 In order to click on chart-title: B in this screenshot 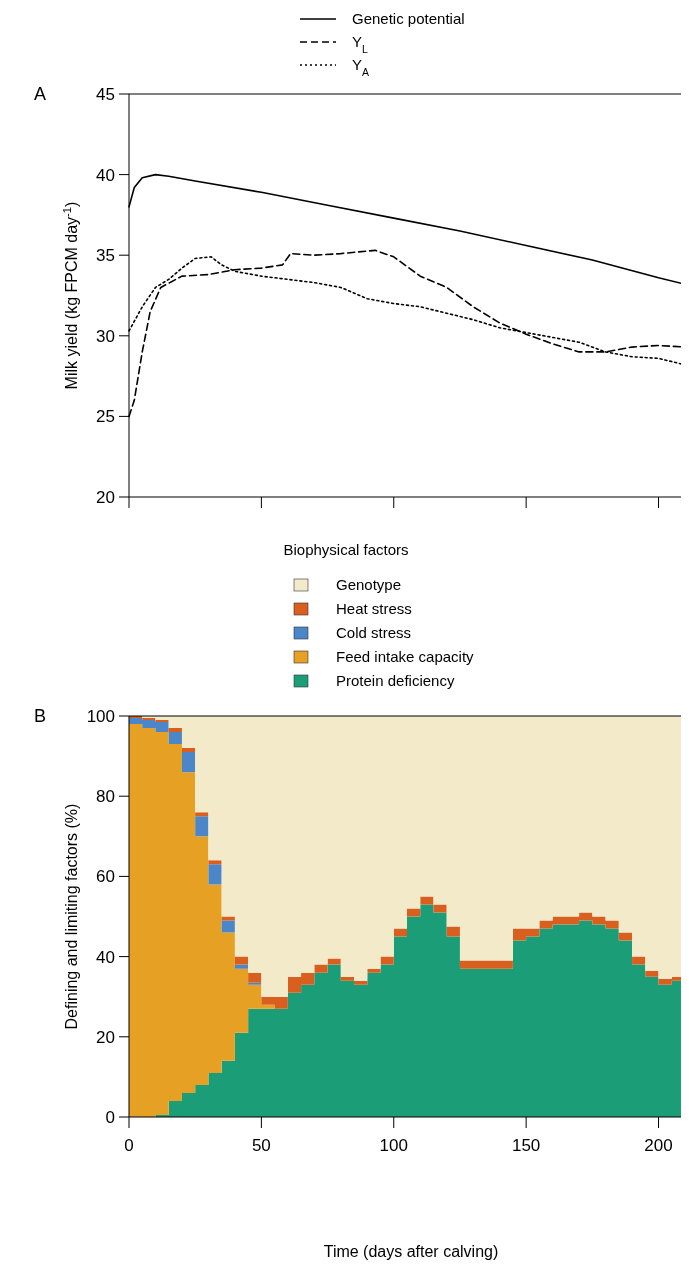, I will do `click(40, 716)`.